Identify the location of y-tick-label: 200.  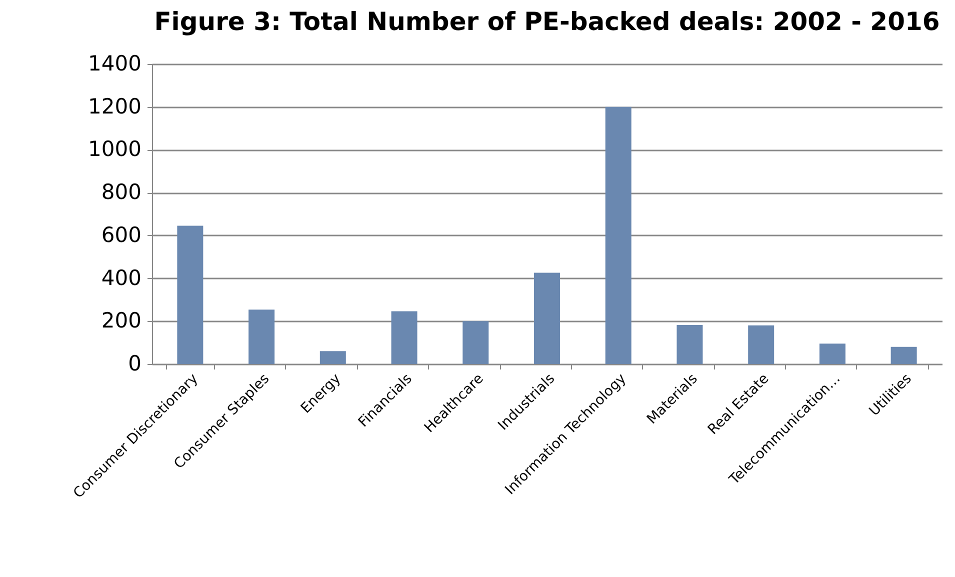
(121, 320).